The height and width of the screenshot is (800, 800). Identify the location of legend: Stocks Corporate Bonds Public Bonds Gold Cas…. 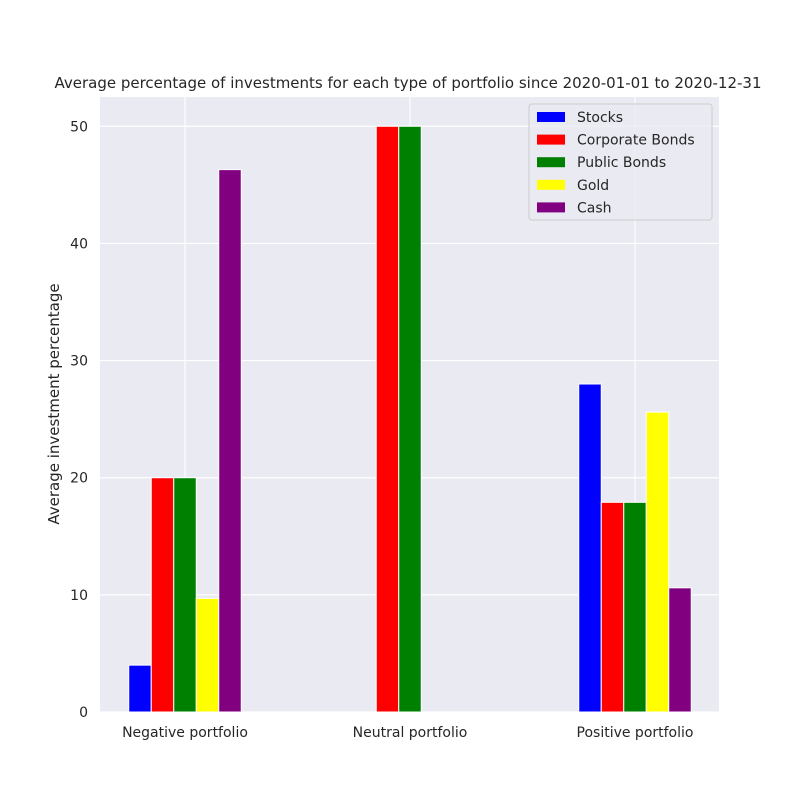
(620, 162).